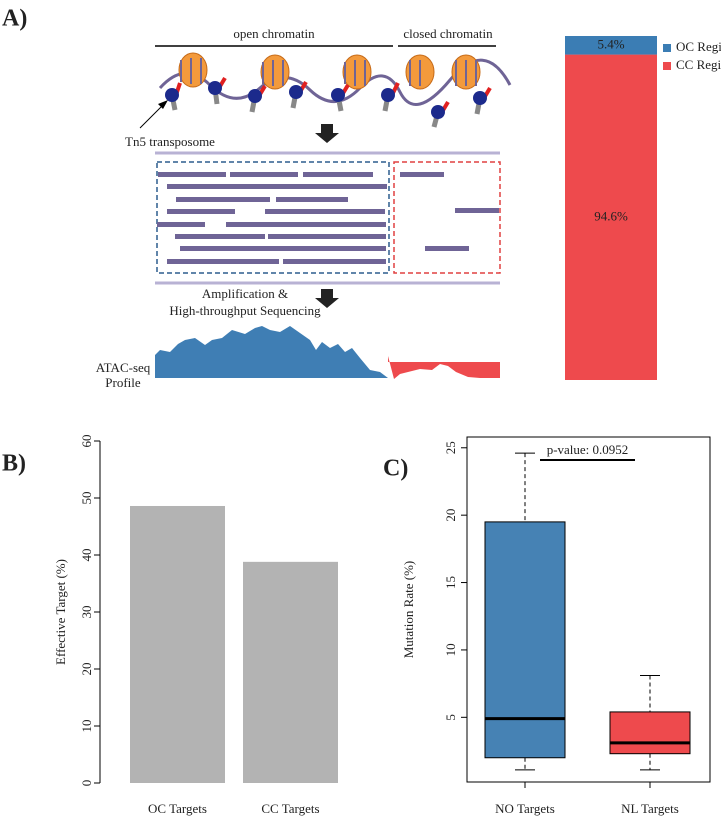 The width and height of the screenshot is (721, 821). Describe the element at coordinates (448, 33) in the screenshot. I see `closed-chromatin-label: closed chromatin` at that location.